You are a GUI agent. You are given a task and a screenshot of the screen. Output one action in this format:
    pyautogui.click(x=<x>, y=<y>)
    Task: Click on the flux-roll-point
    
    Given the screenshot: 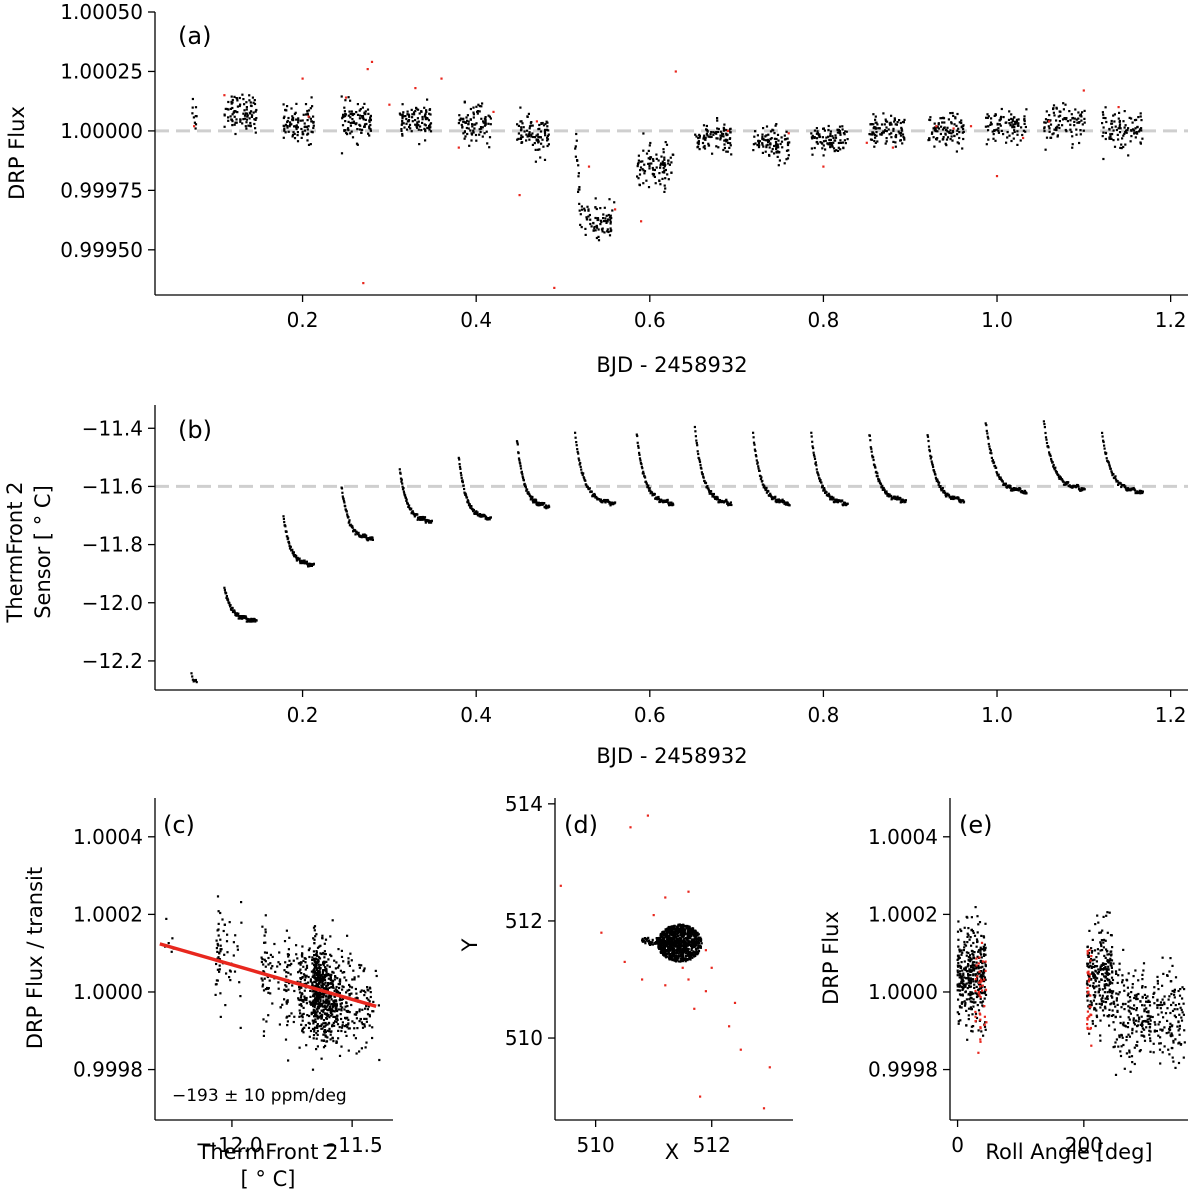 What is the action you would take?
    pyautogui.click(x=962, y=989)
    